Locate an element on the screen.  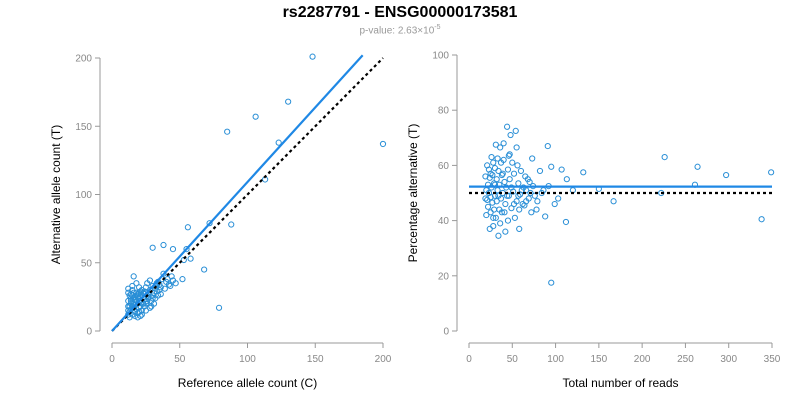
chart-subtitle: p-value: 2.63×10-5 is located at coordinates (400, 30).